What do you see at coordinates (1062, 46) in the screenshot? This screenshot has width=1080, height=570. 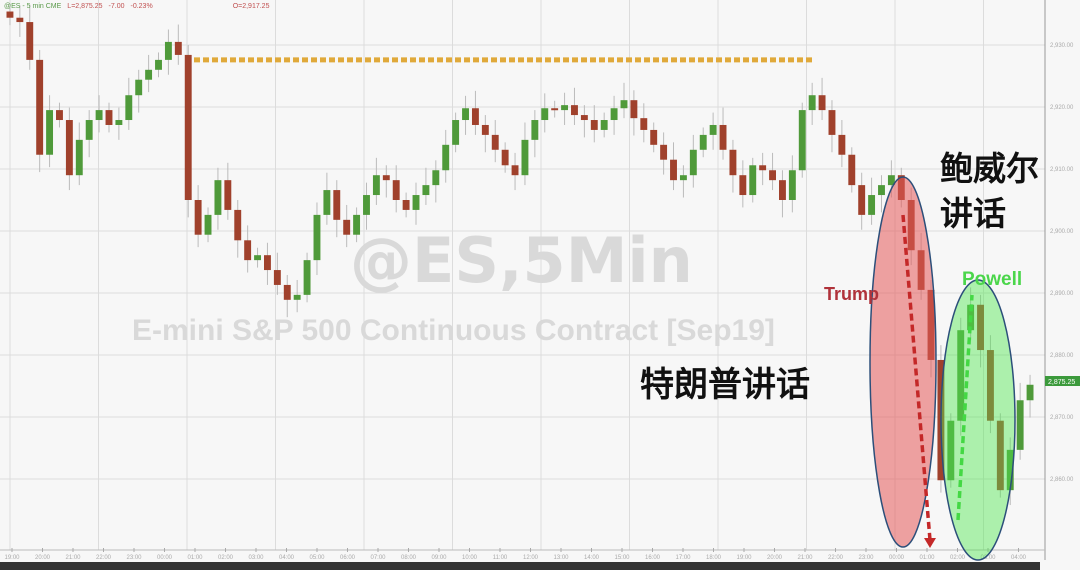 I see `y-tick-label: 2,930.00` at bounding box center [1062, 46].